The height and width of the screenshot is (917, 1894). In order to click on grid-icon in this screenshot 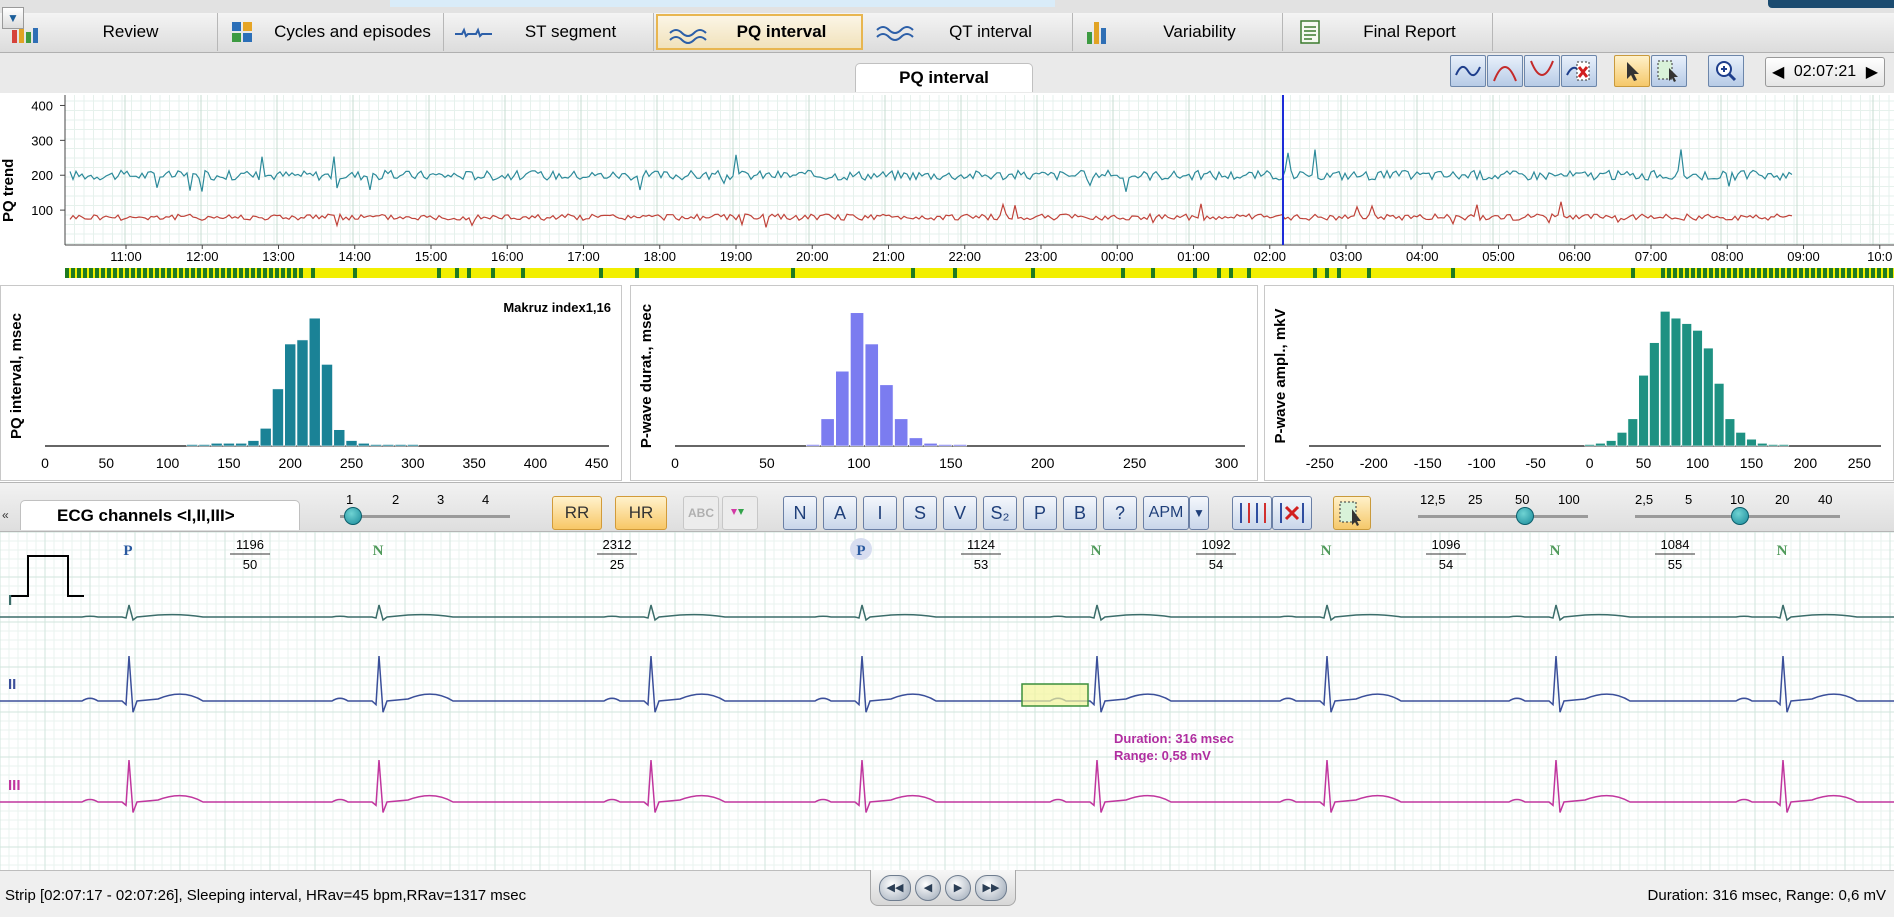, I will do `click(242, 32)`.